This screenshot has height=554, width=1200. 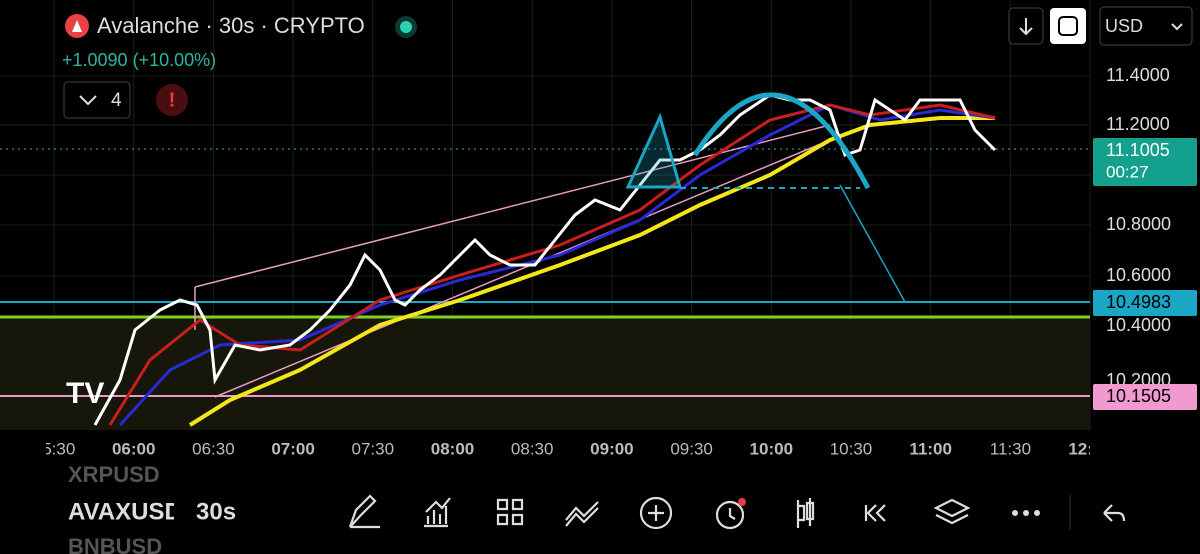 I want to click on last-price-tag, so click(x=1145, y=162).